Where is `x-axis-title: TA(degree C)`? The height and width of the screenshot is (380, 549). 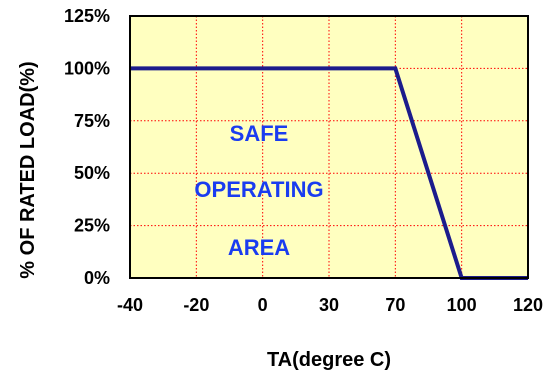 x-axis-title: TA(degree C) is located at coordinates (329, 360).